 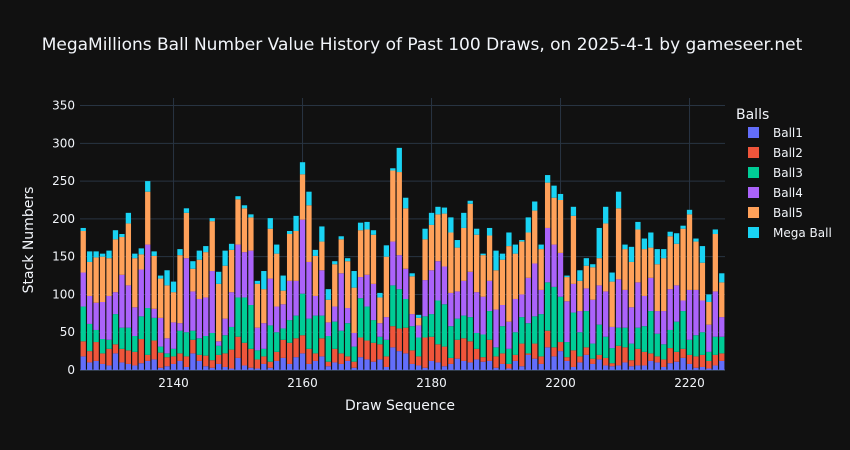 I want to click on legend-item-label: Ball2, so click(x=788, y=153).